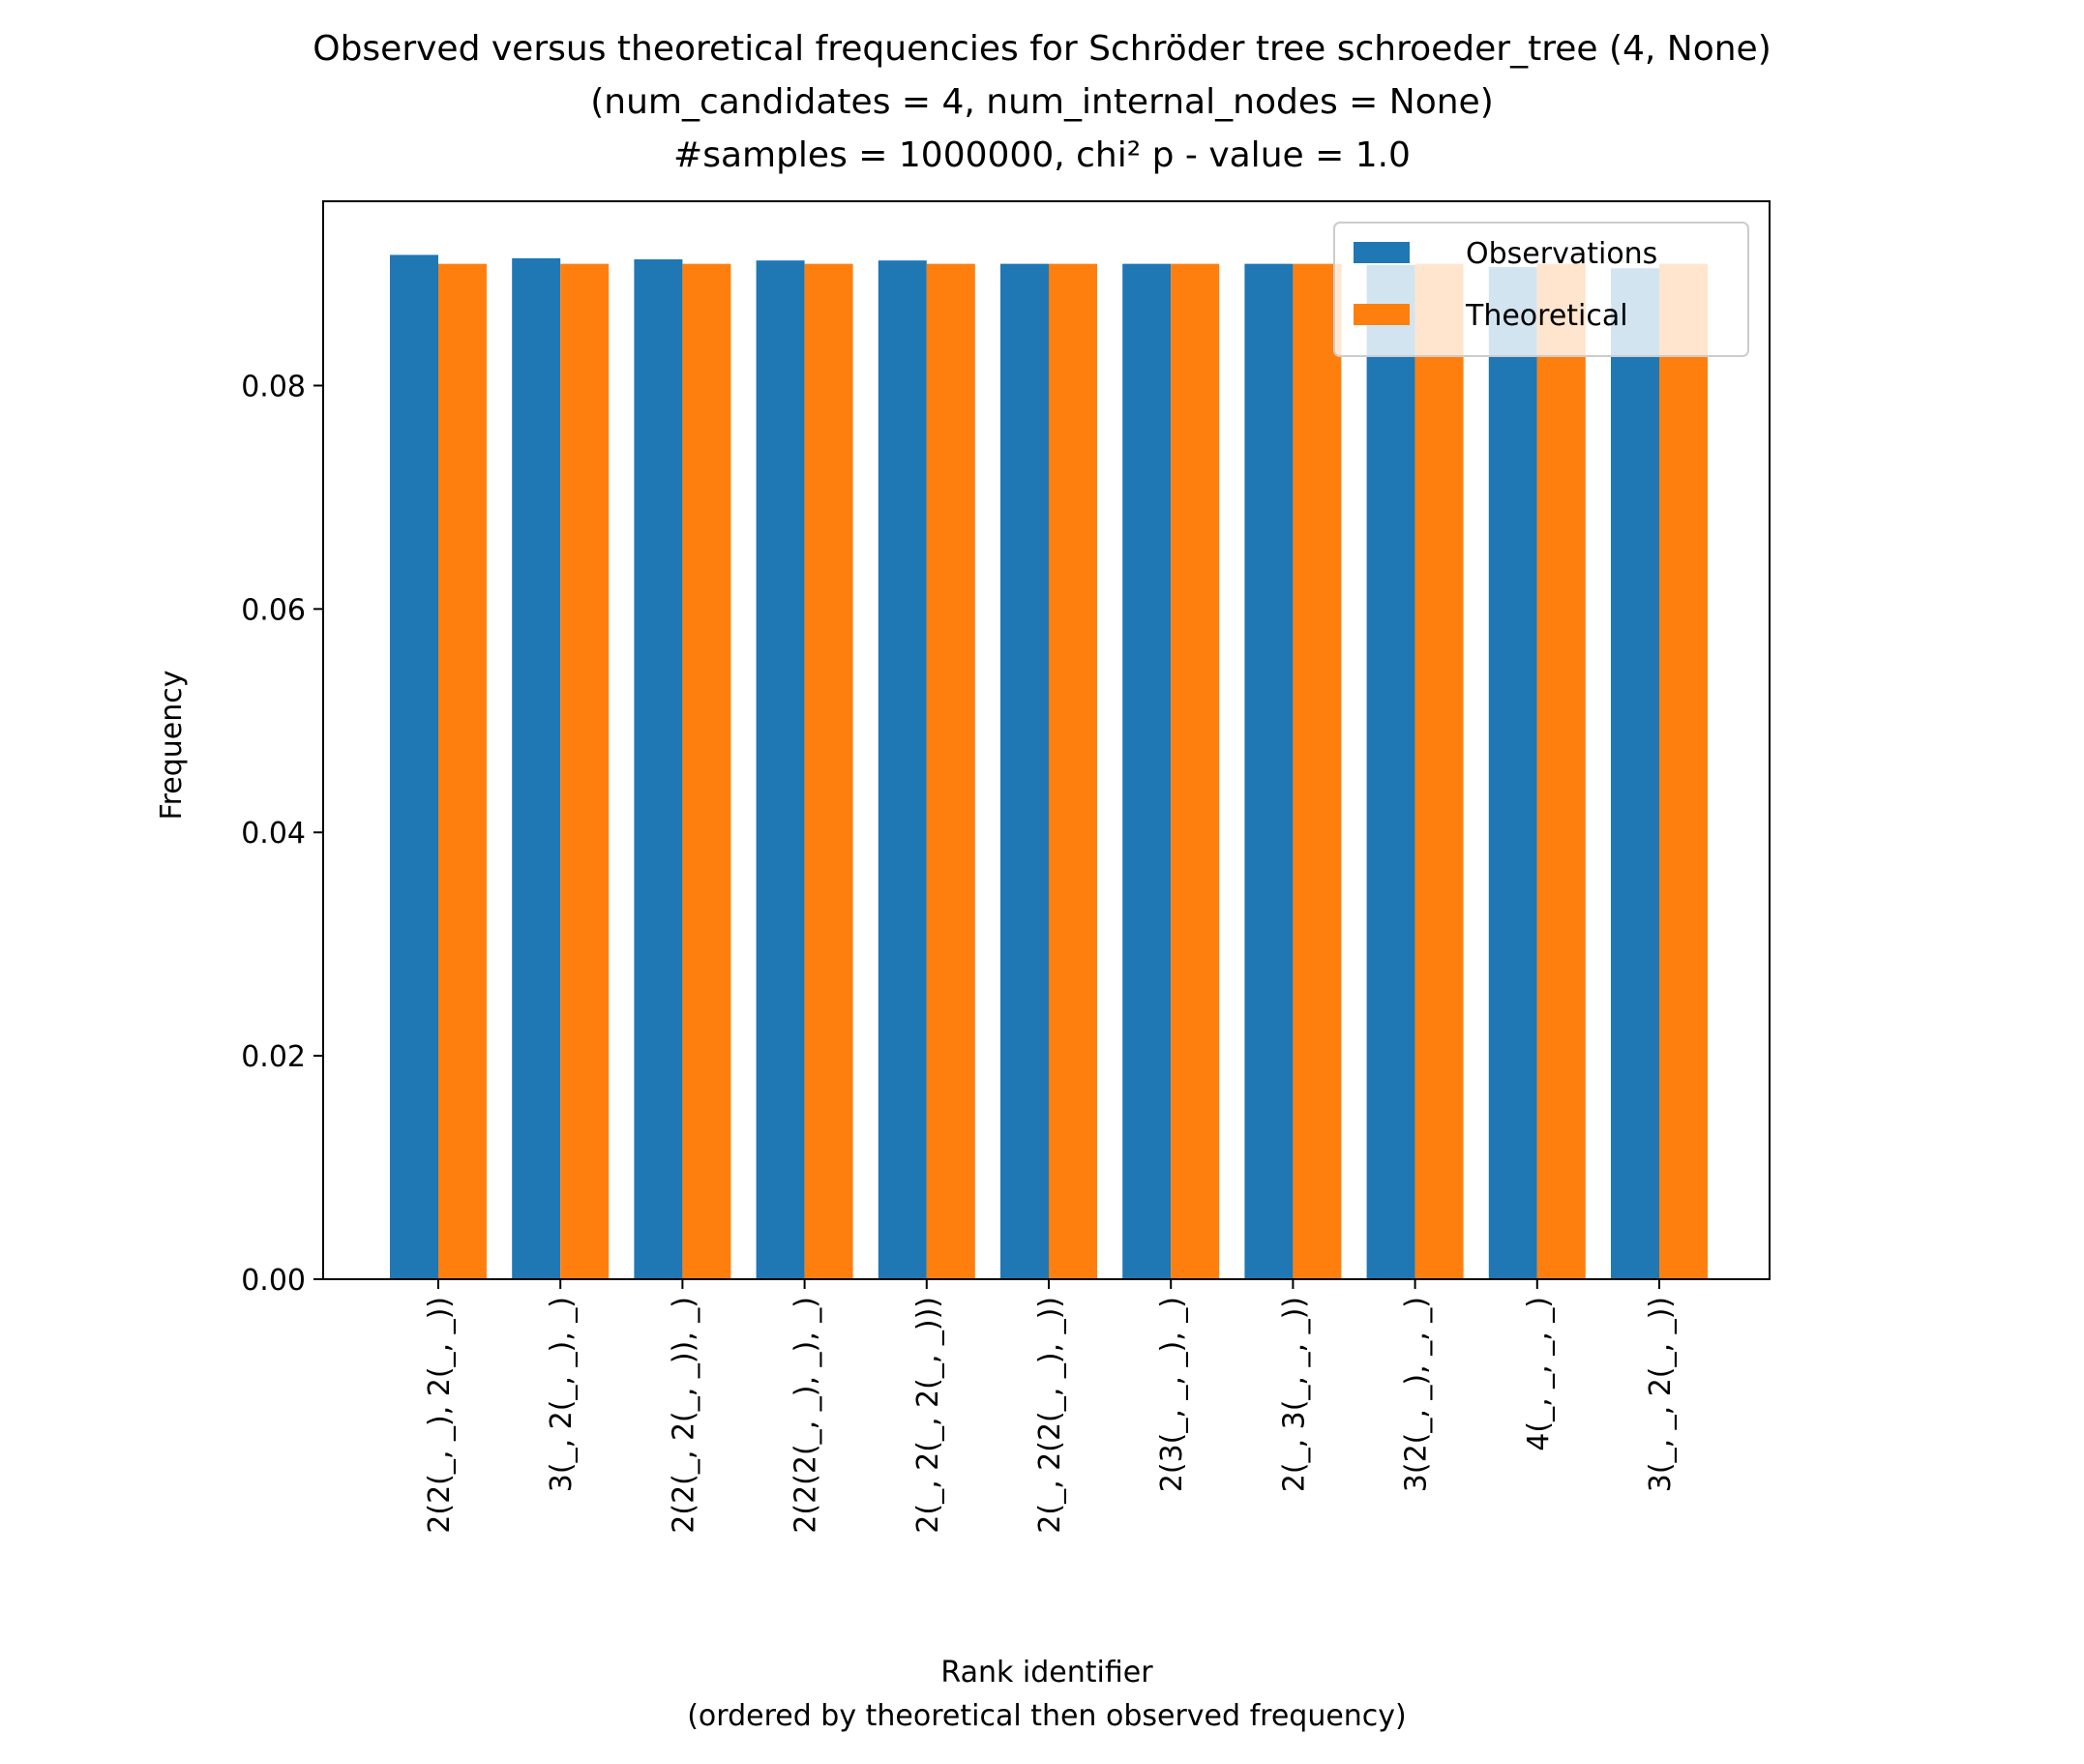 Image resolution: width=2084 pixels, height=1764 pixels. Describe the element at coordinates (1561, 254) in the screenshot. I see `legend-label-observations: Observations` at that location.